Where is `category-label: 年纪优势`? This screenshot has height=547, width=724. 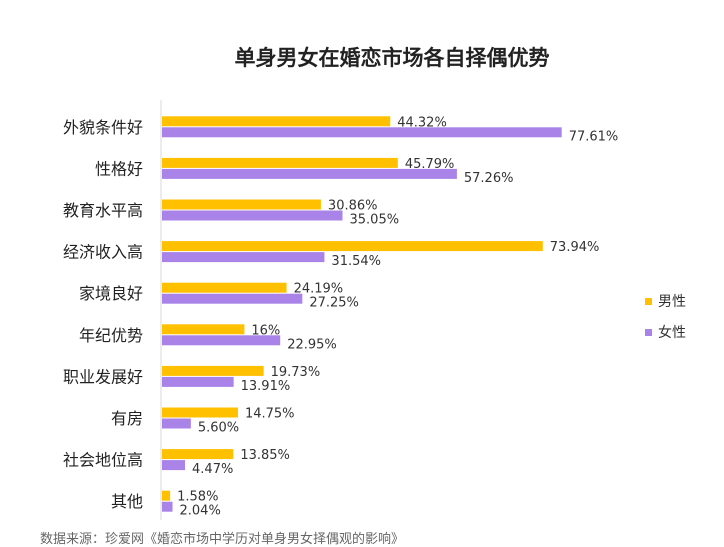
category-label: 年纪优势 is located at coordinates (111, 335).